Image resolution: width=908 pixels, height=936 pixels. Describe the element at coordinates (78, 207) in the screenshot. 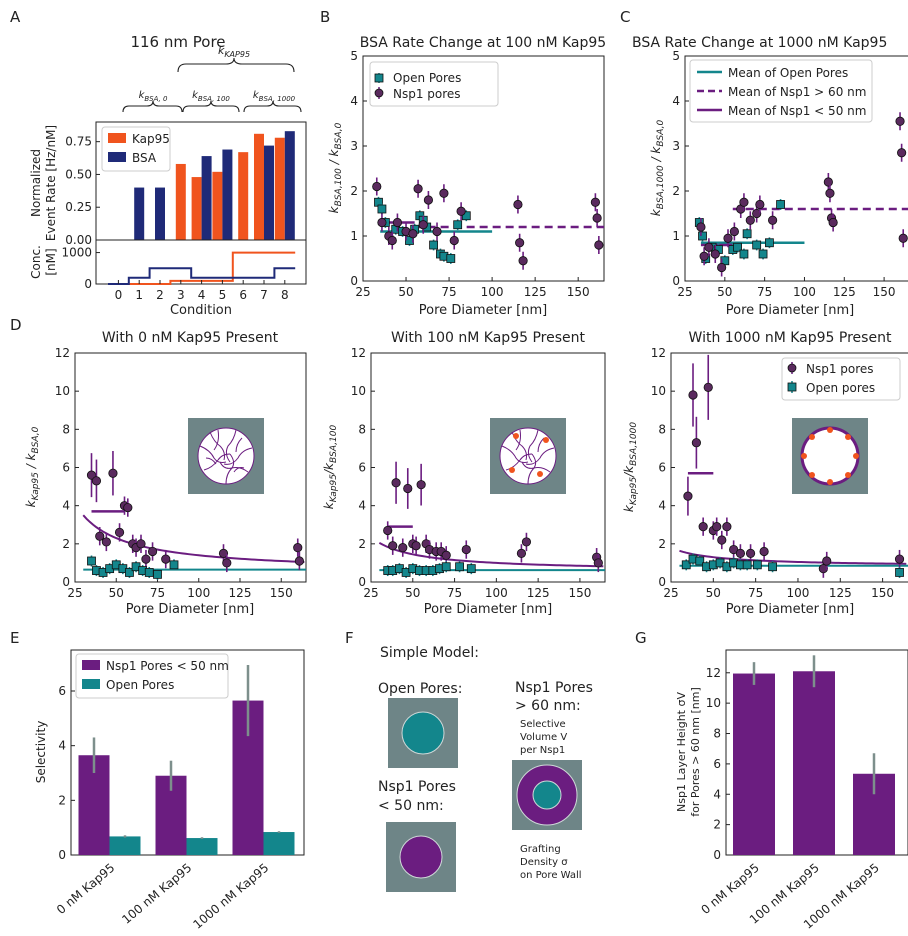

I see `y-tick-label: 0.25` at that location.